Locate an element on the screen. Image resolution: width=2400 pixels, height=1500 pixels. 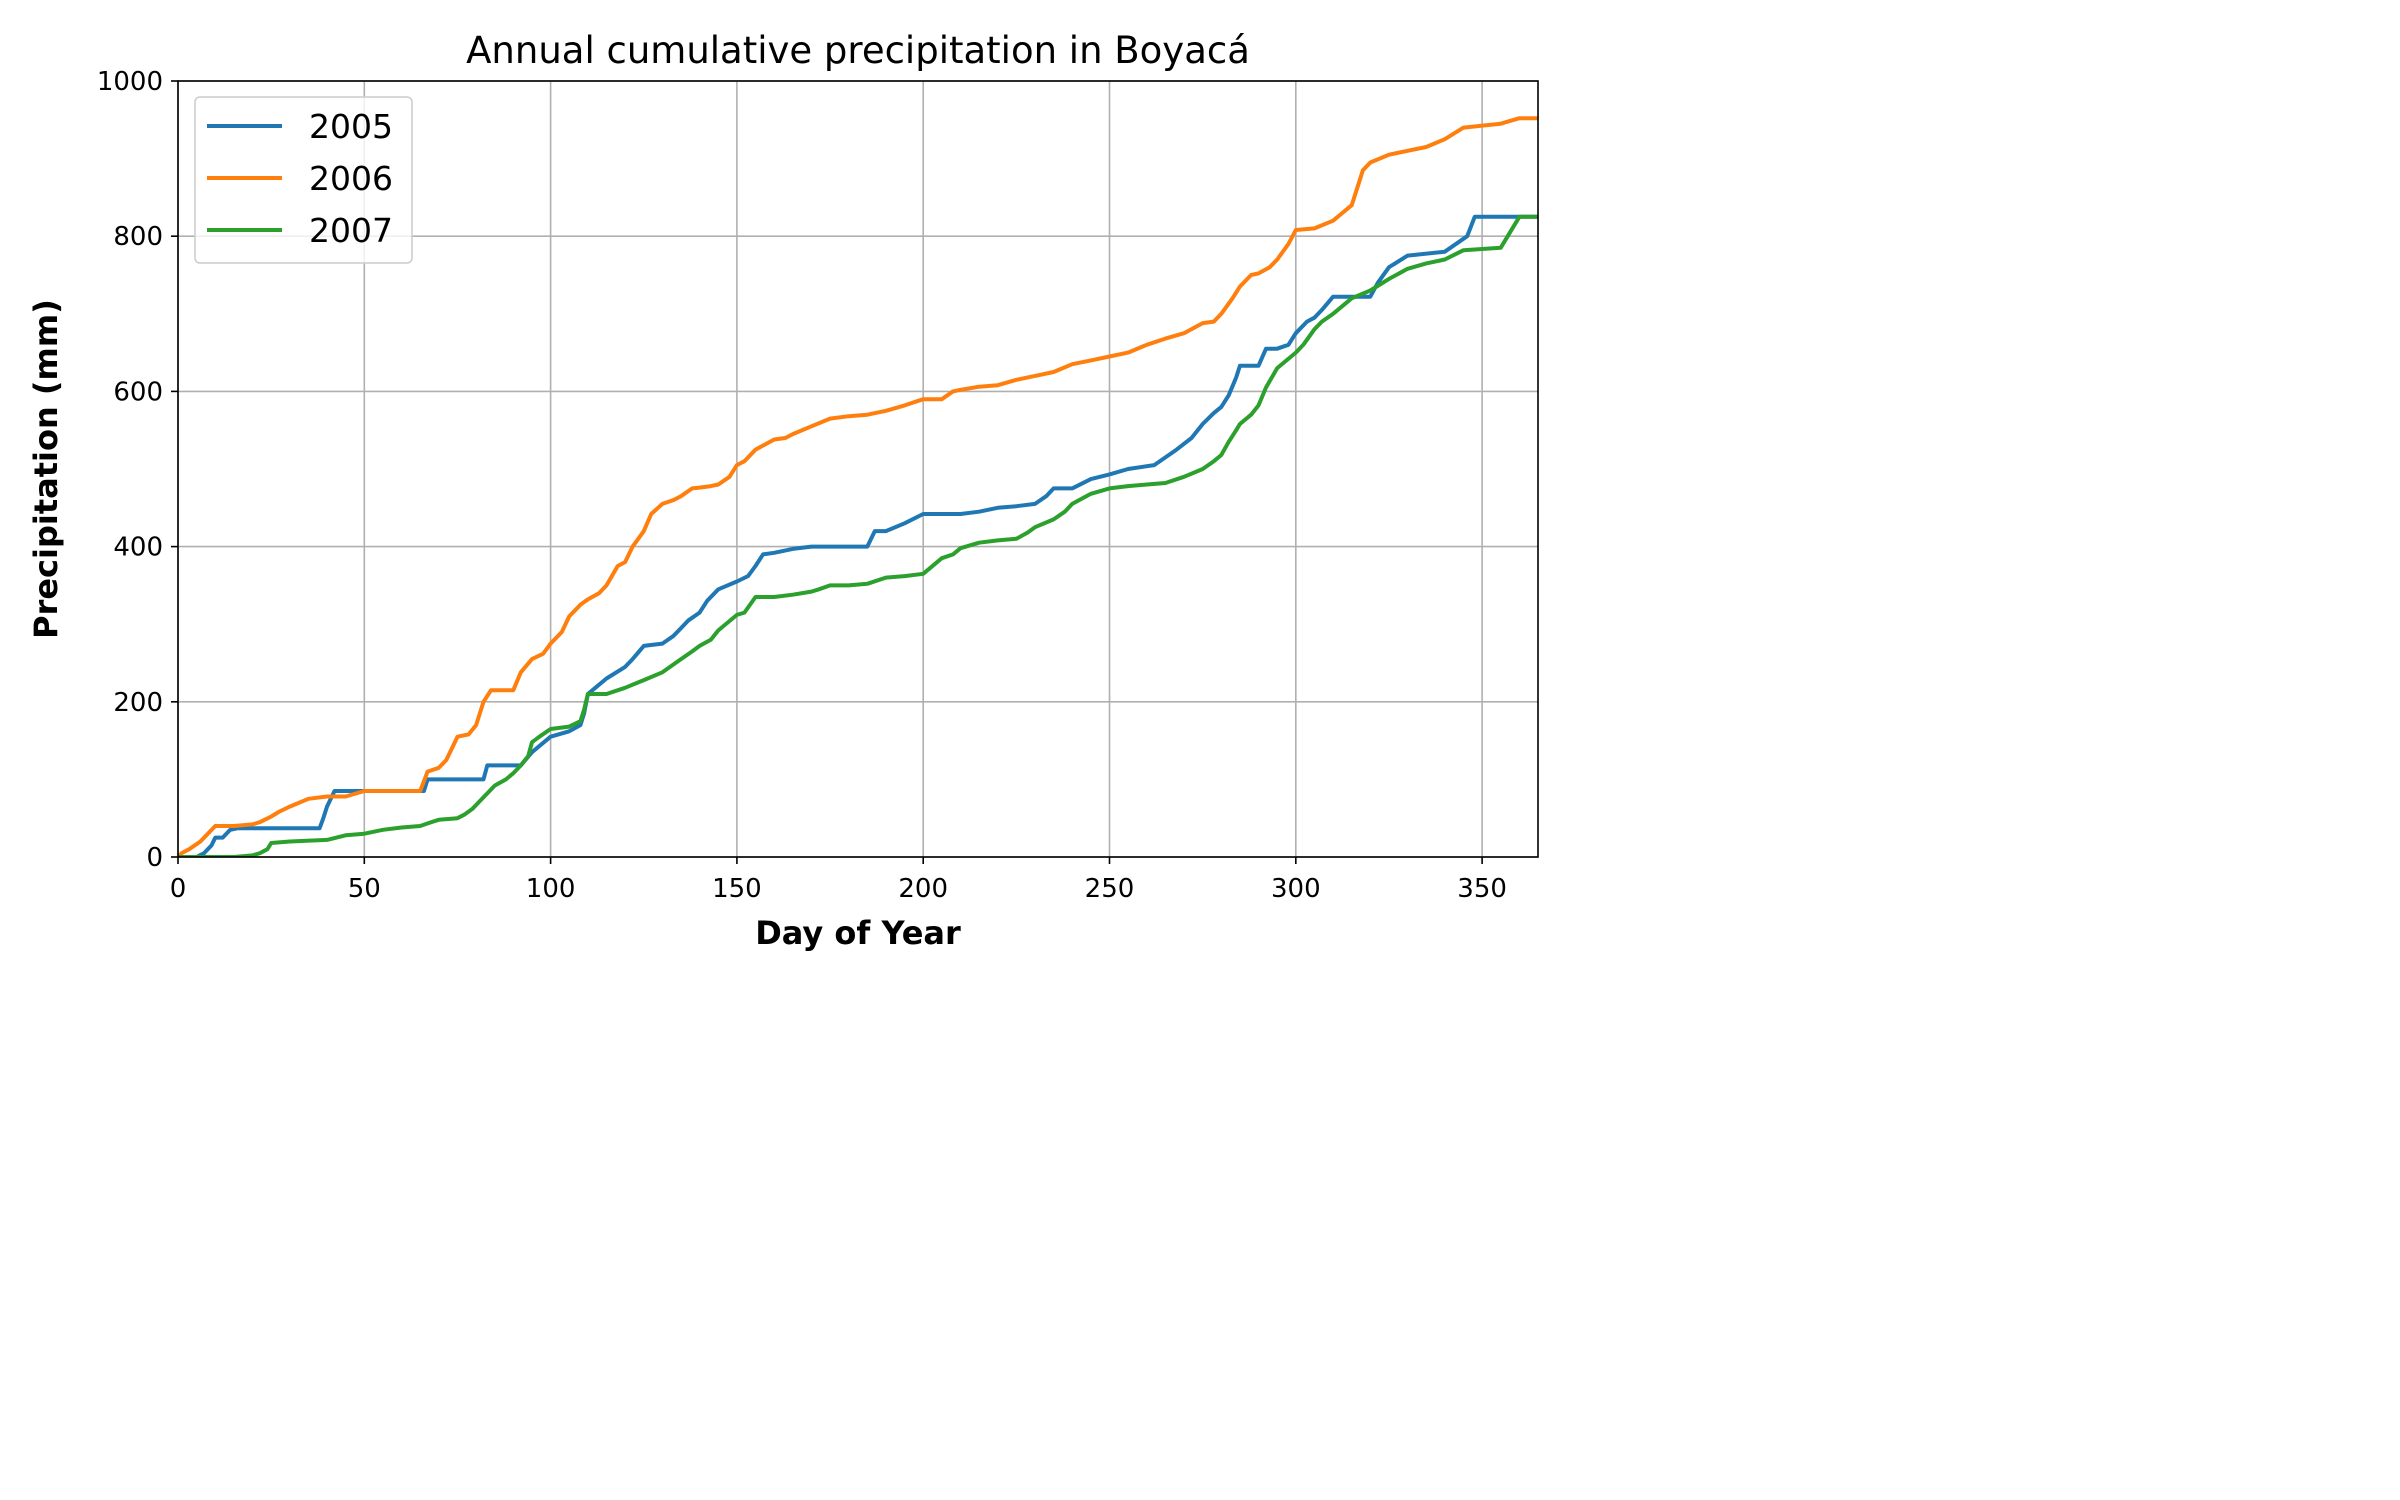
legend-box is located at coordinates (303, 180).